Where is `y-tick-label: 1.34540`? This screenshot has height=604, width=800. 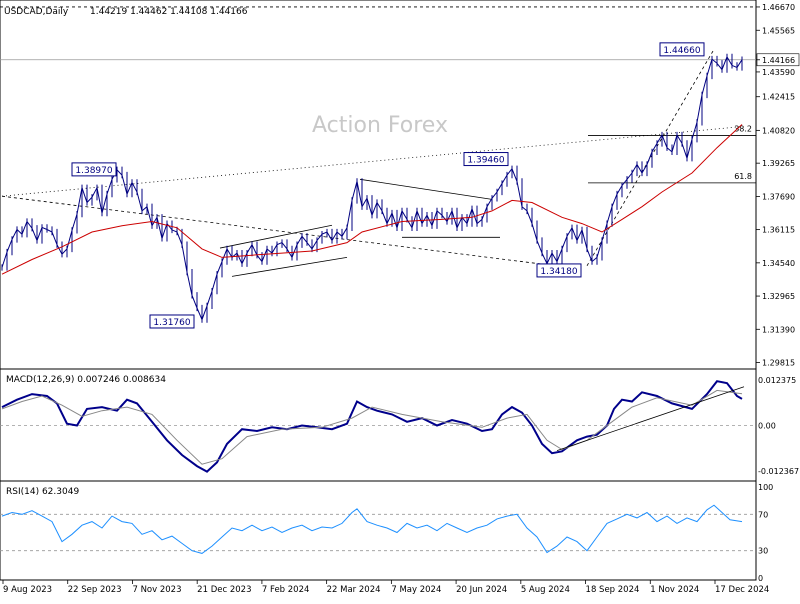
y-tick-label: 1.34540 is located at coordinates (778, 263).